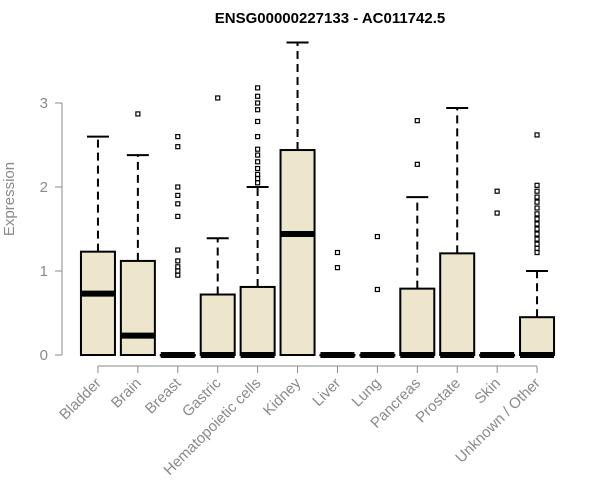 The height and width of the screenshot is (500, 600). I want to click on y-axis-label: Expression, so click(9, 199).